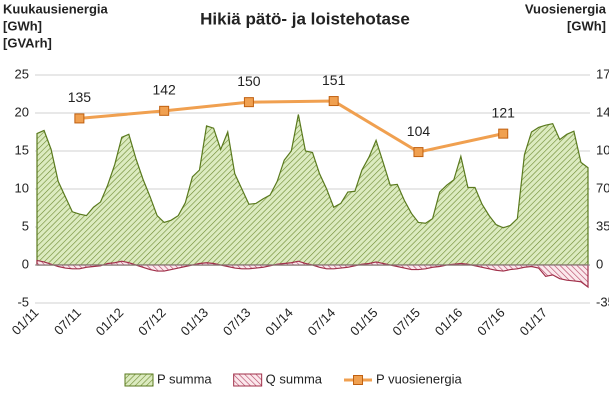 Image resolution: width=609 pixels, height=397 pixels. I want to click on x-tick: 01/17, so click(534, 322).